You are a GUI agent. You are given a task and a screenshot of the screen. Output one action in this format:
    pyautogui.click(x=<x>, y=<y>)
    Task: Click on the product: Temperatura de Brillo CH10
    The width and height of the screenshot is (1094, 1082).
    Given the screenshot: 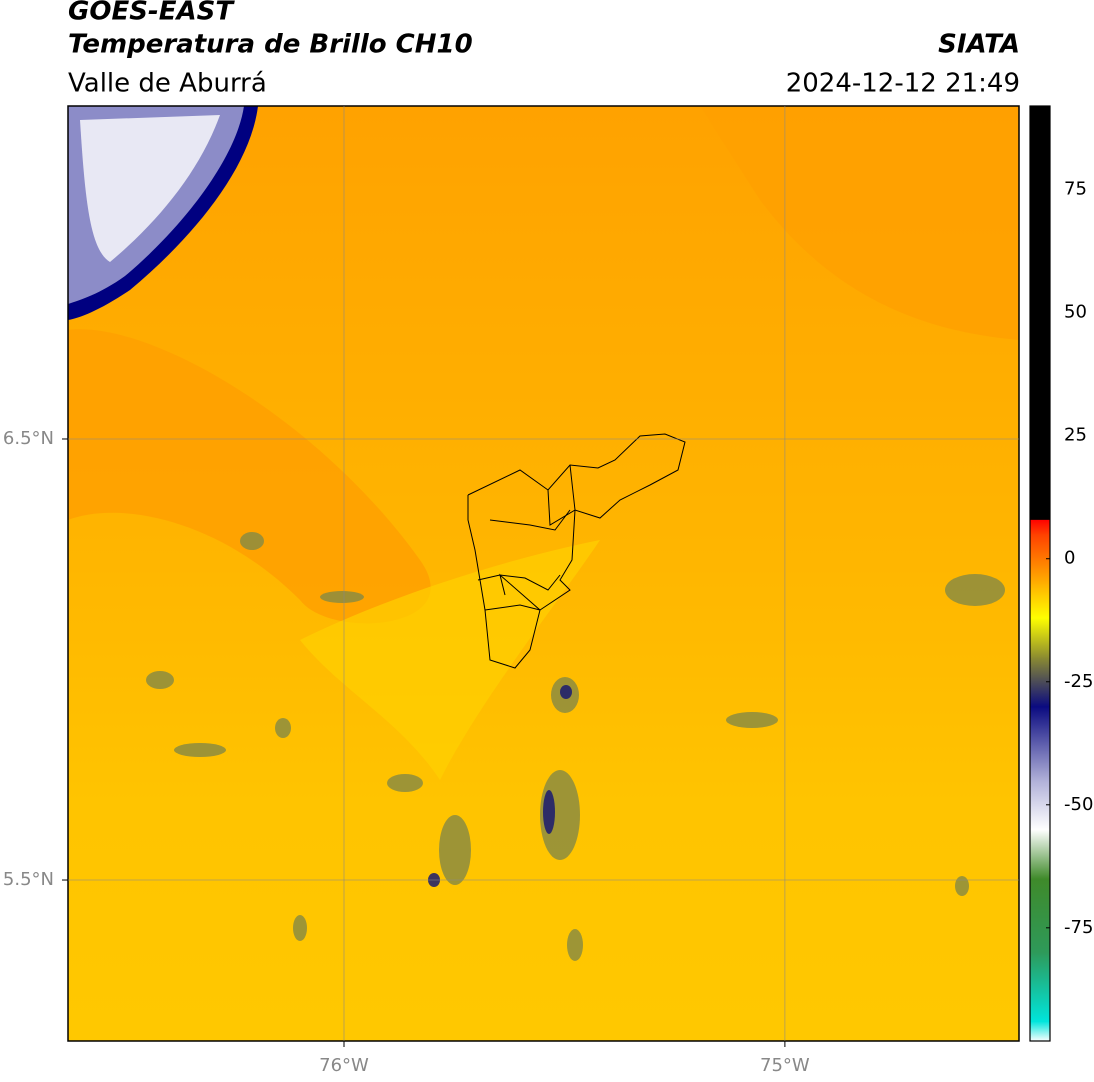 What is the action you would take?
    pyautogui.click(x=270, y=45)
    